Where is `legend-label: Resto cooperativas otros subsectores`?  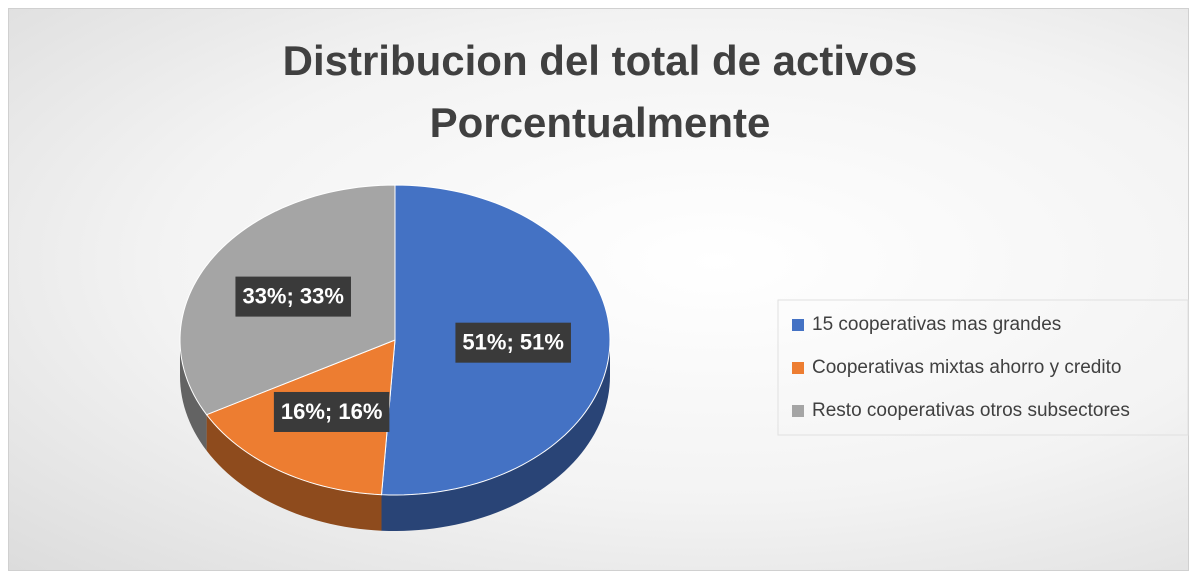 legend-label: Resto cooperativas otros subsectores is located at coordinates (971, 410).